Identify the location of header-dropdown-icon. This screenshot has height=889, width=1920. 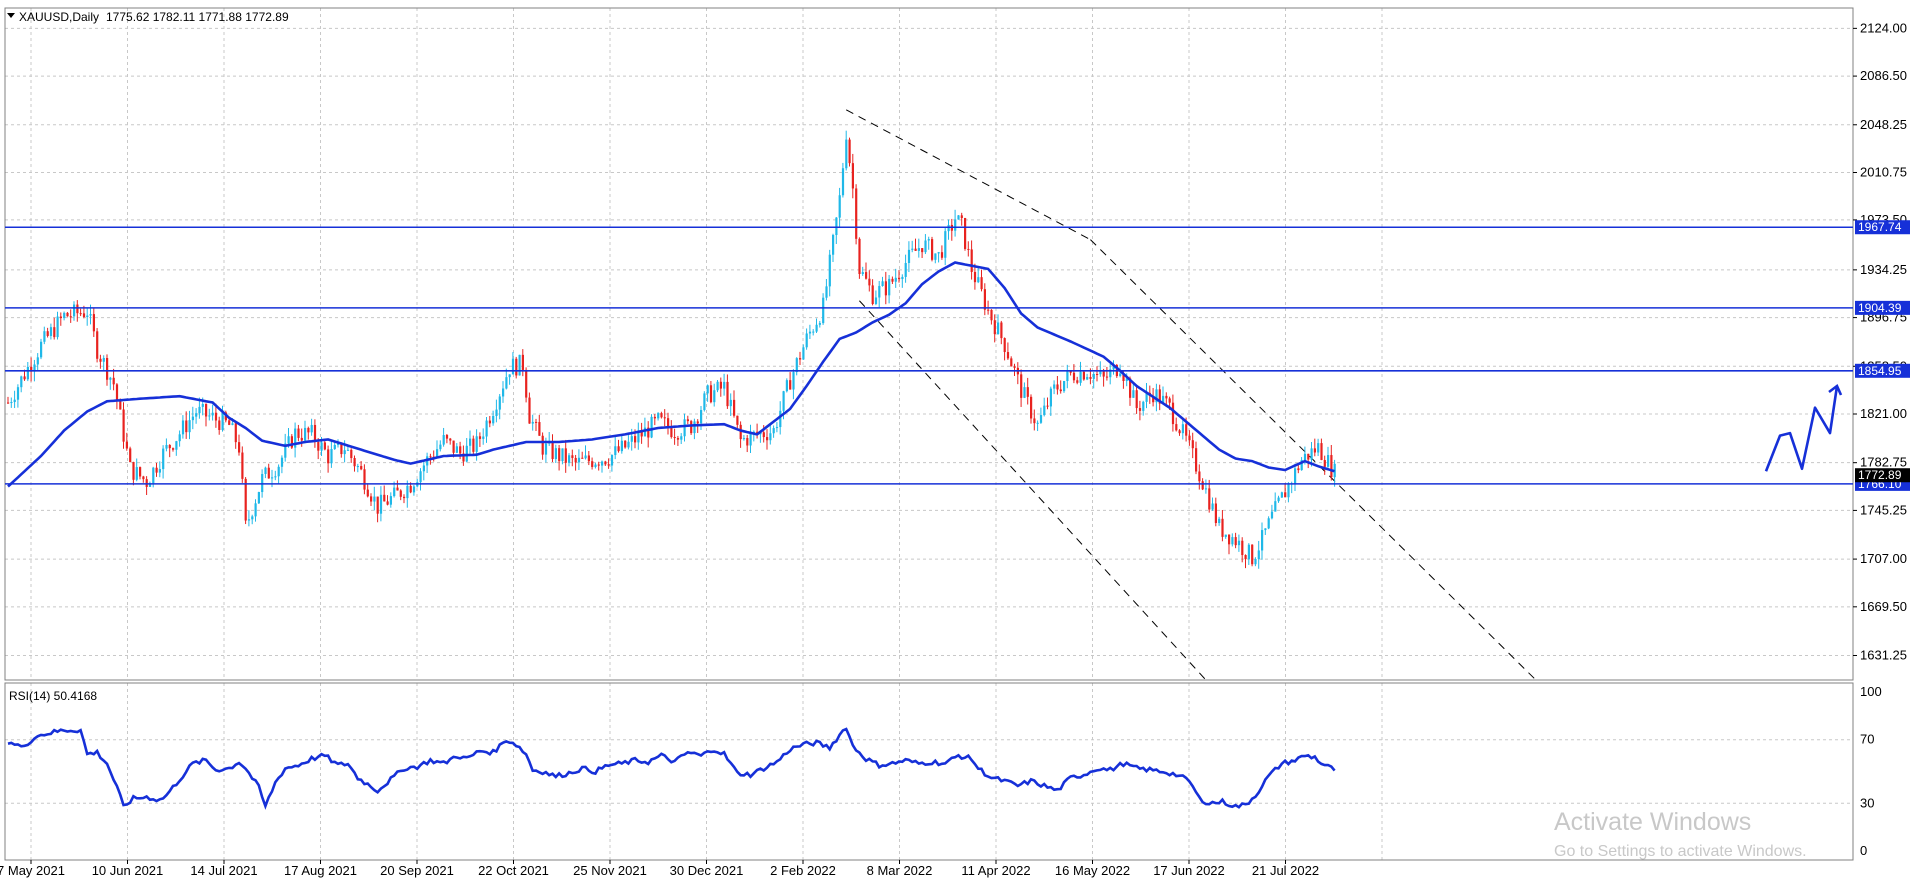
(11, 15).